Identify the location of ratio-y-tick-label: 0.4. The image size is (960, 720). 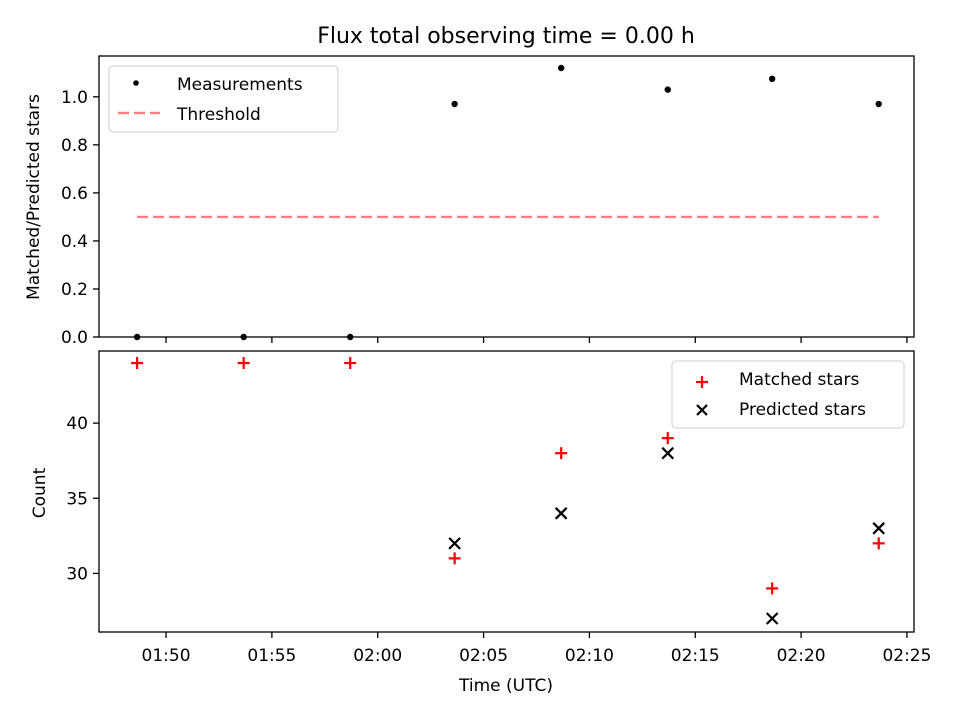
(74, 242).